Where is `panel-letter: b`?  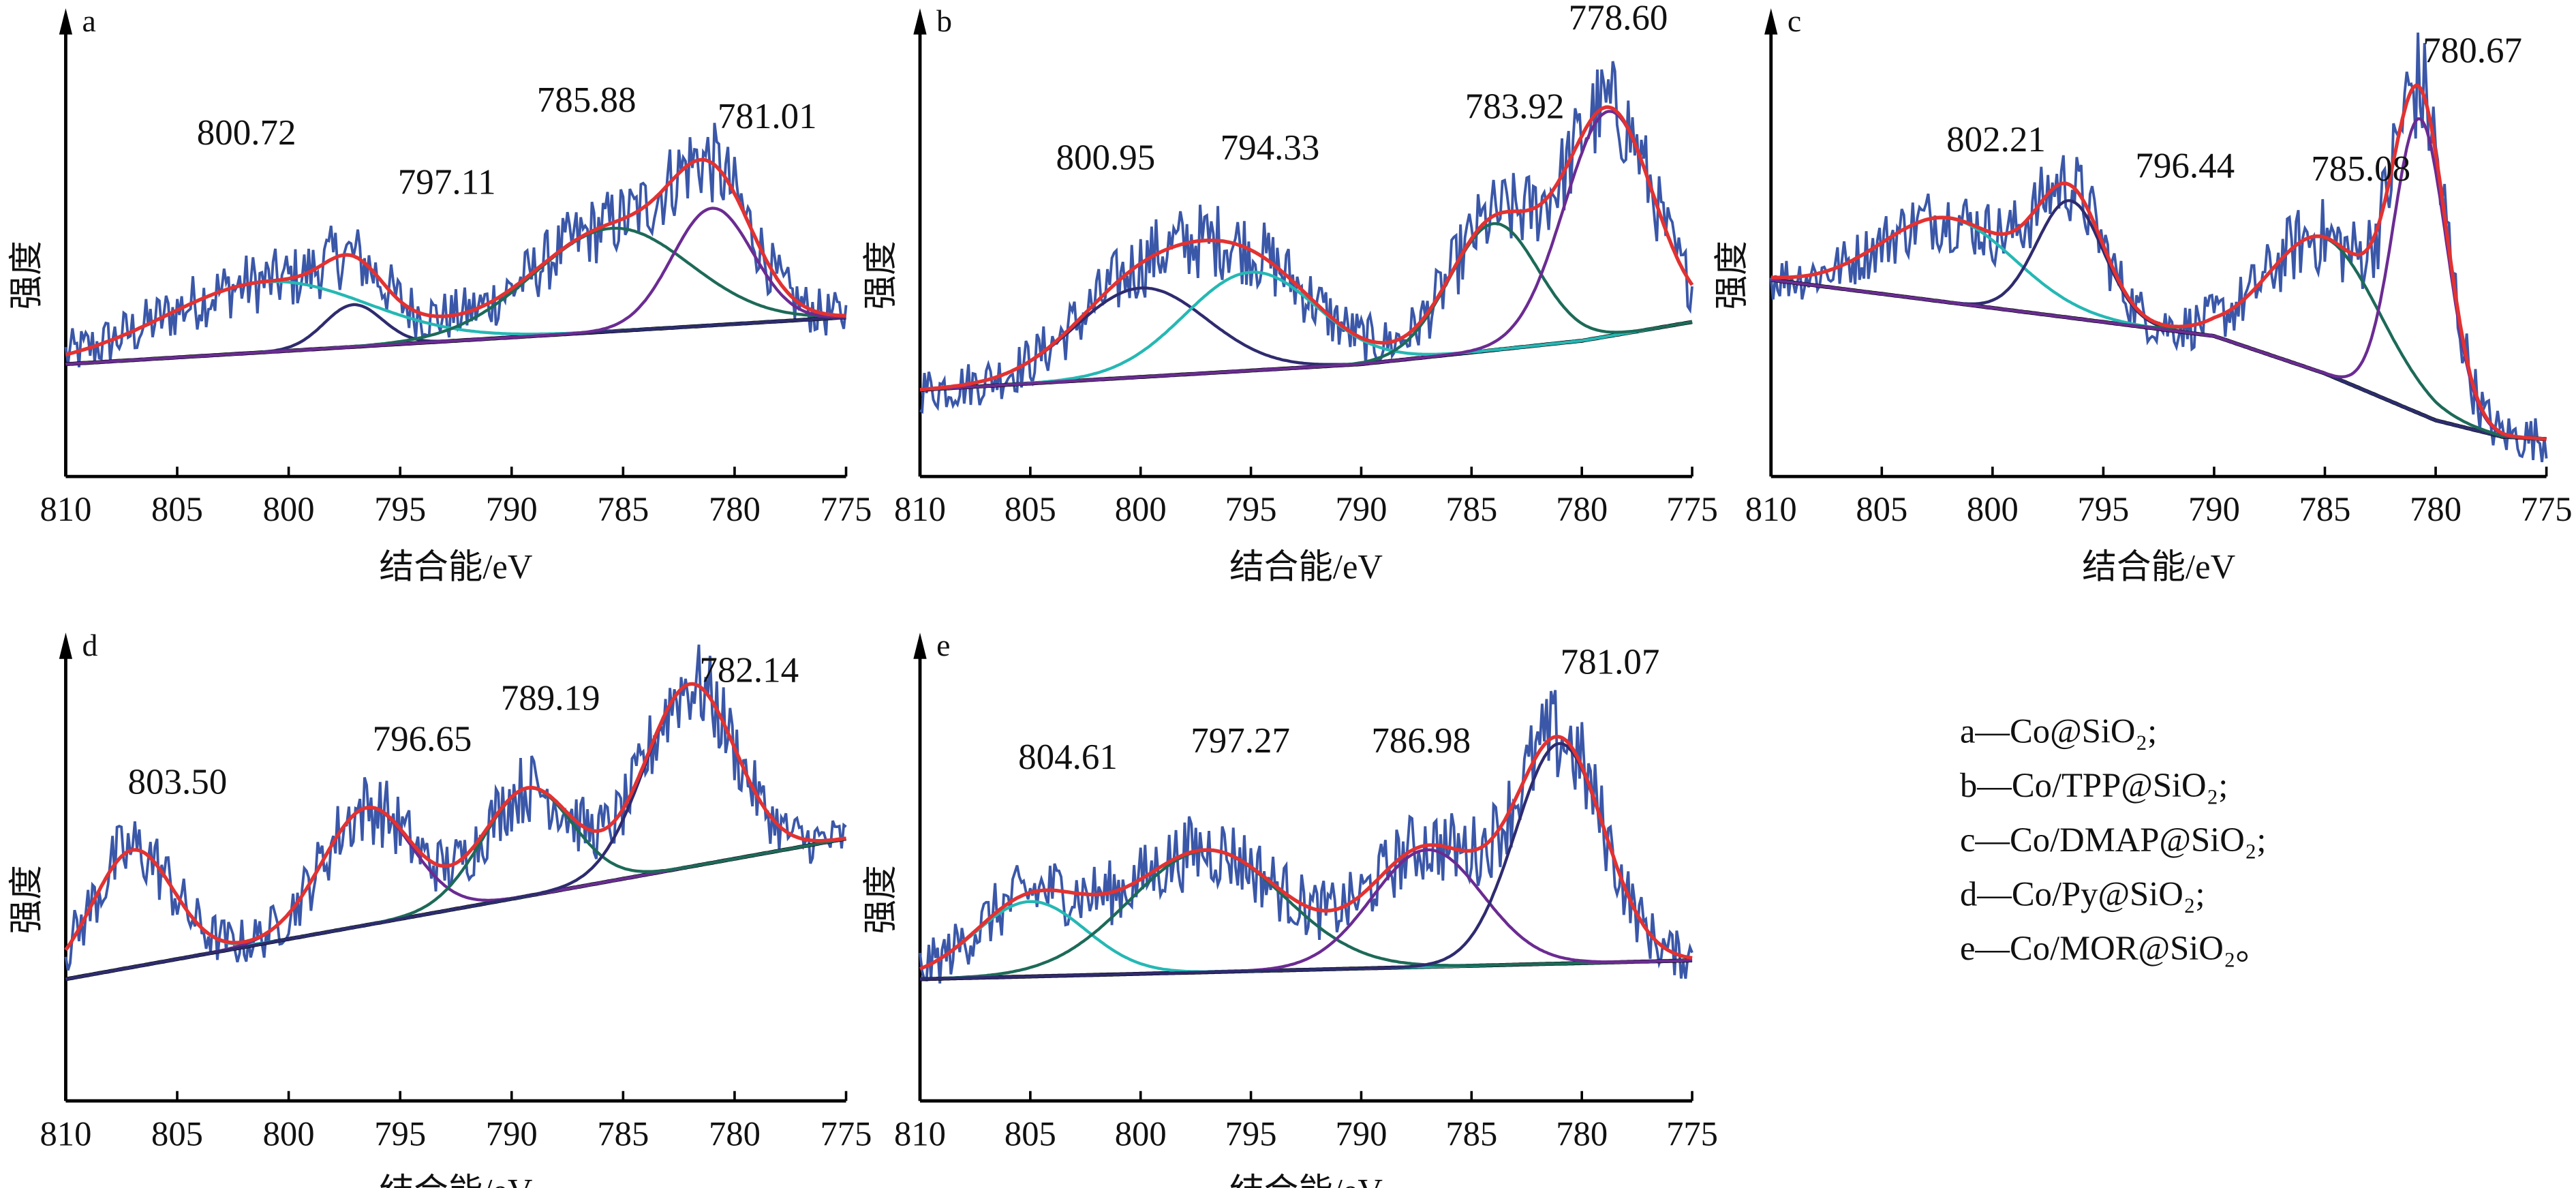 panel-letter: b is located at coordinates (944, 20).